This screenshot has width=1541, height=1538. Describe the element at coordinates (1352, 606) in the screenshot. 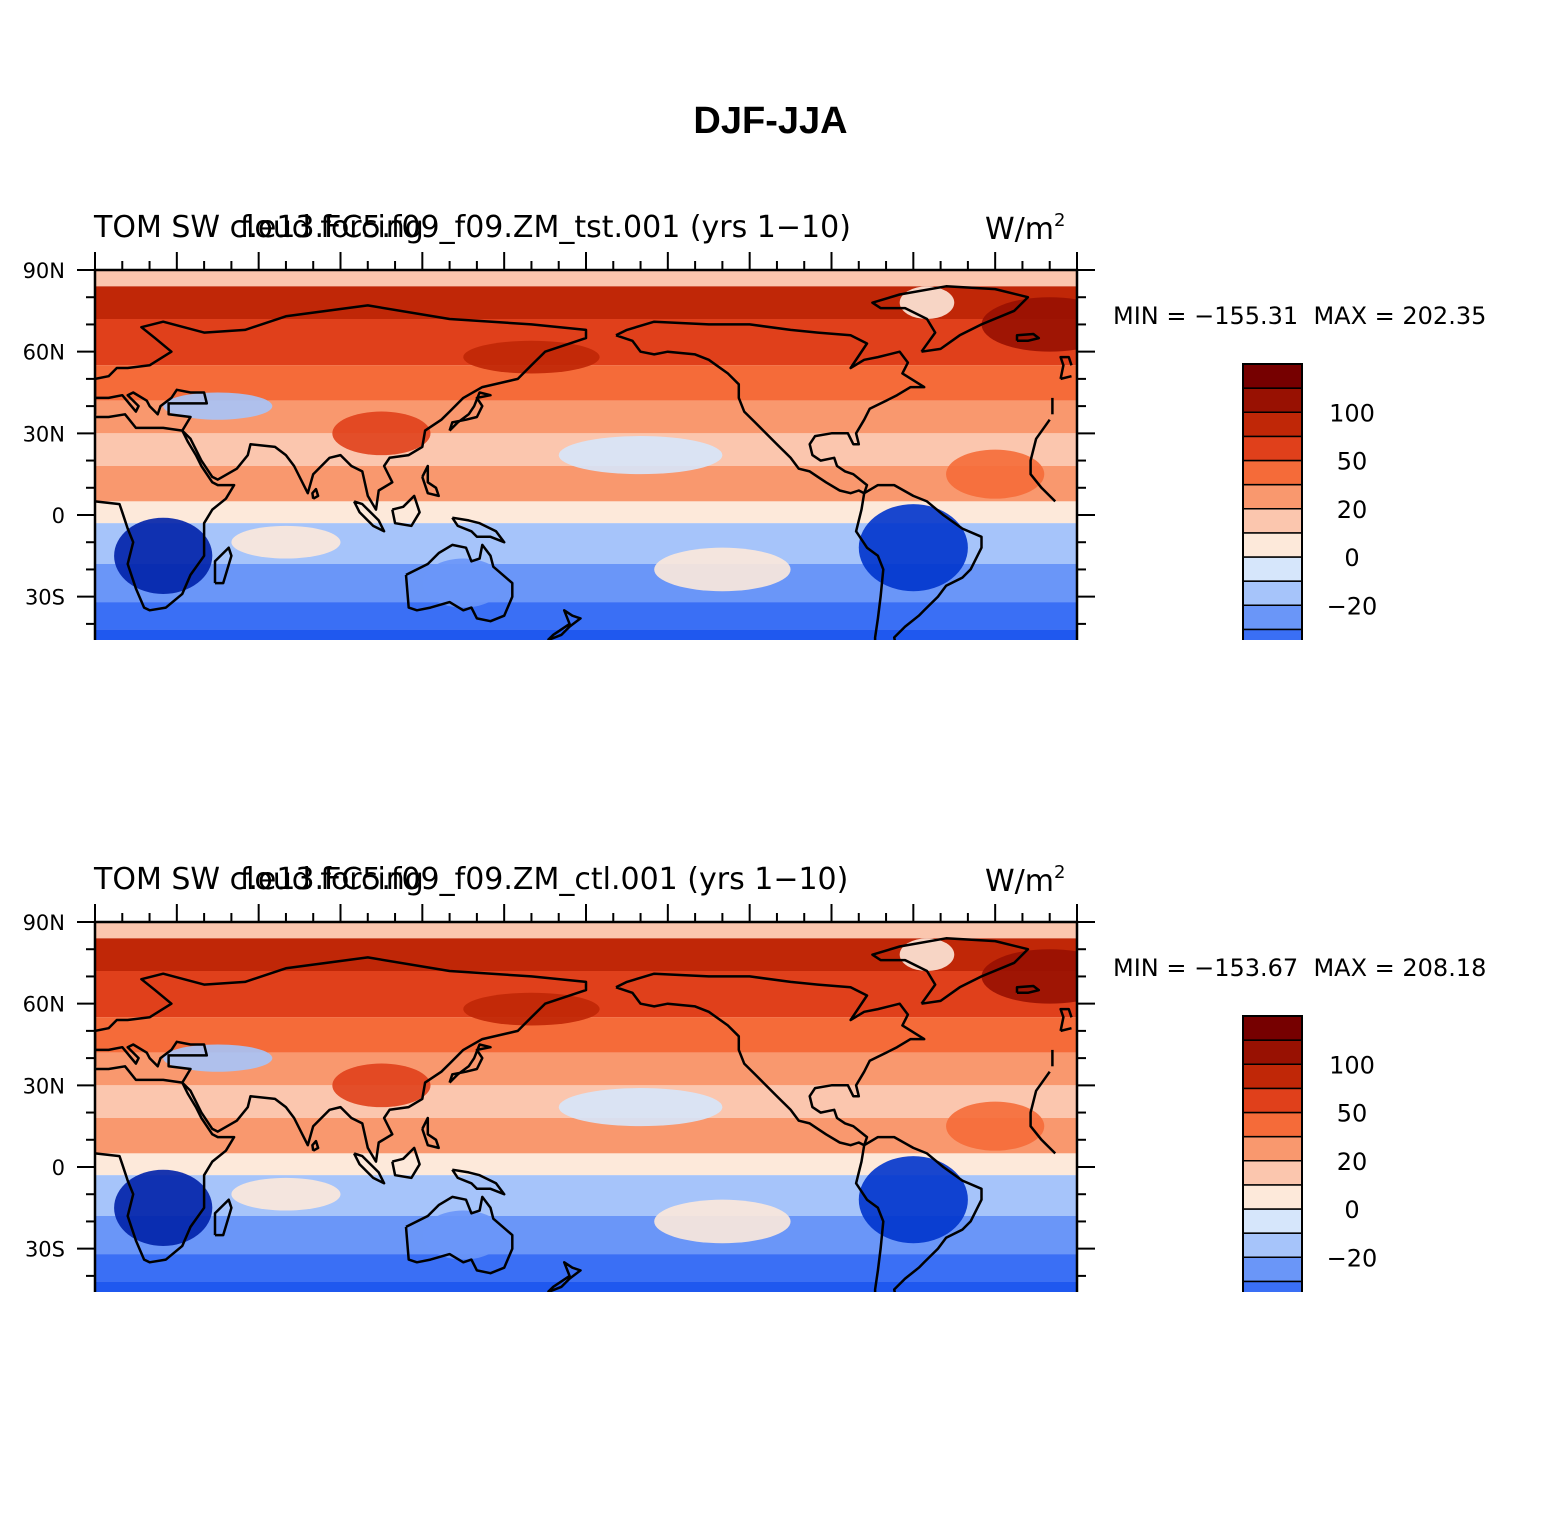

I see `colorbar-label: −20` at that location.